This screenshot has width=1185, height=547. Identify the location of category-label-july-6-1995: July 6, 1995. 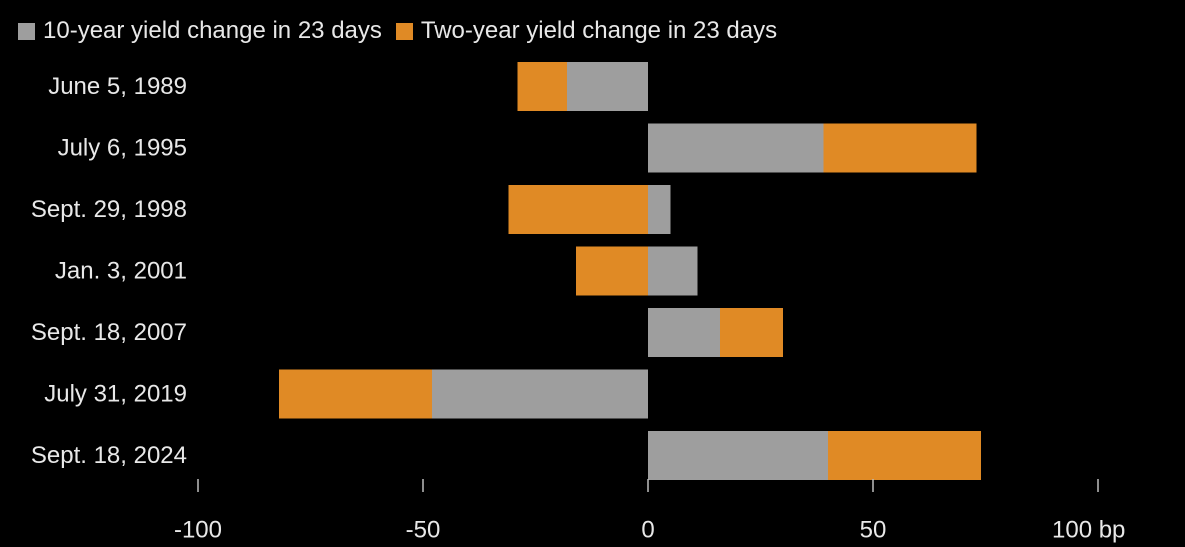
(122, 148).